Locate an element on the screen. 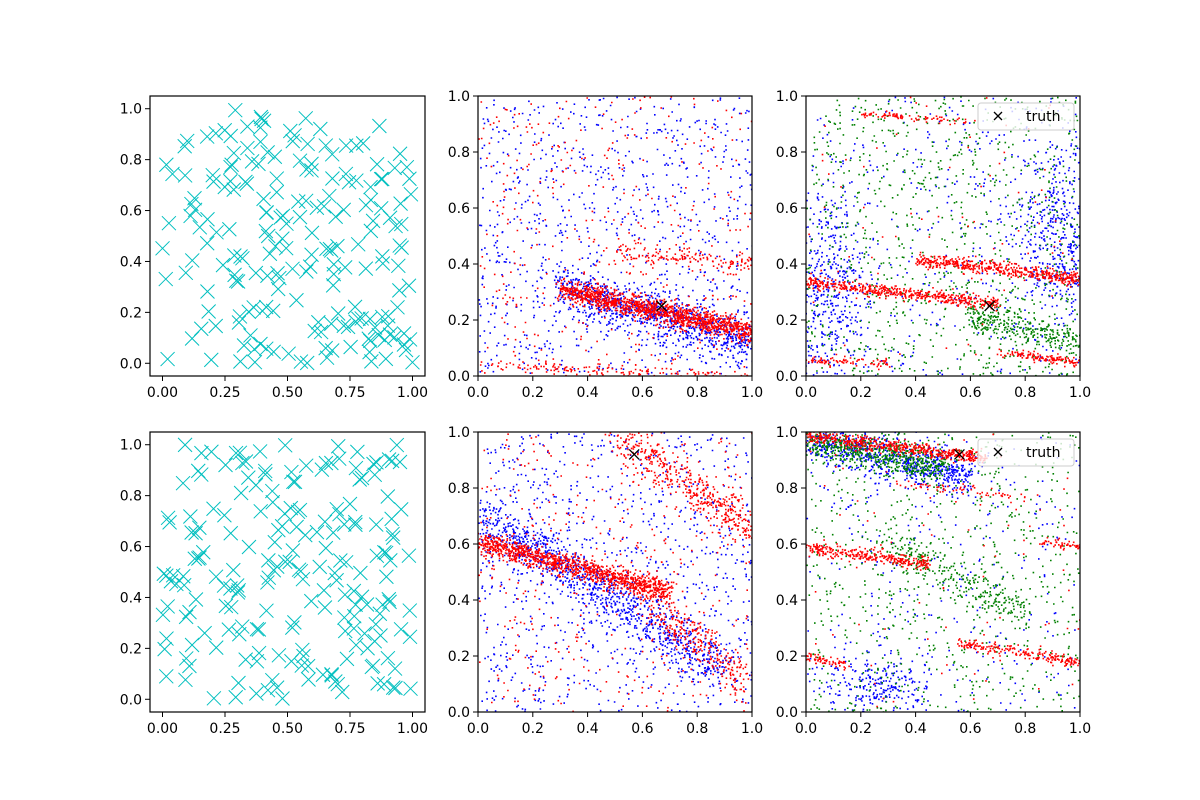  x-tick-label: 0.8 is located at coordinates (697, 729).